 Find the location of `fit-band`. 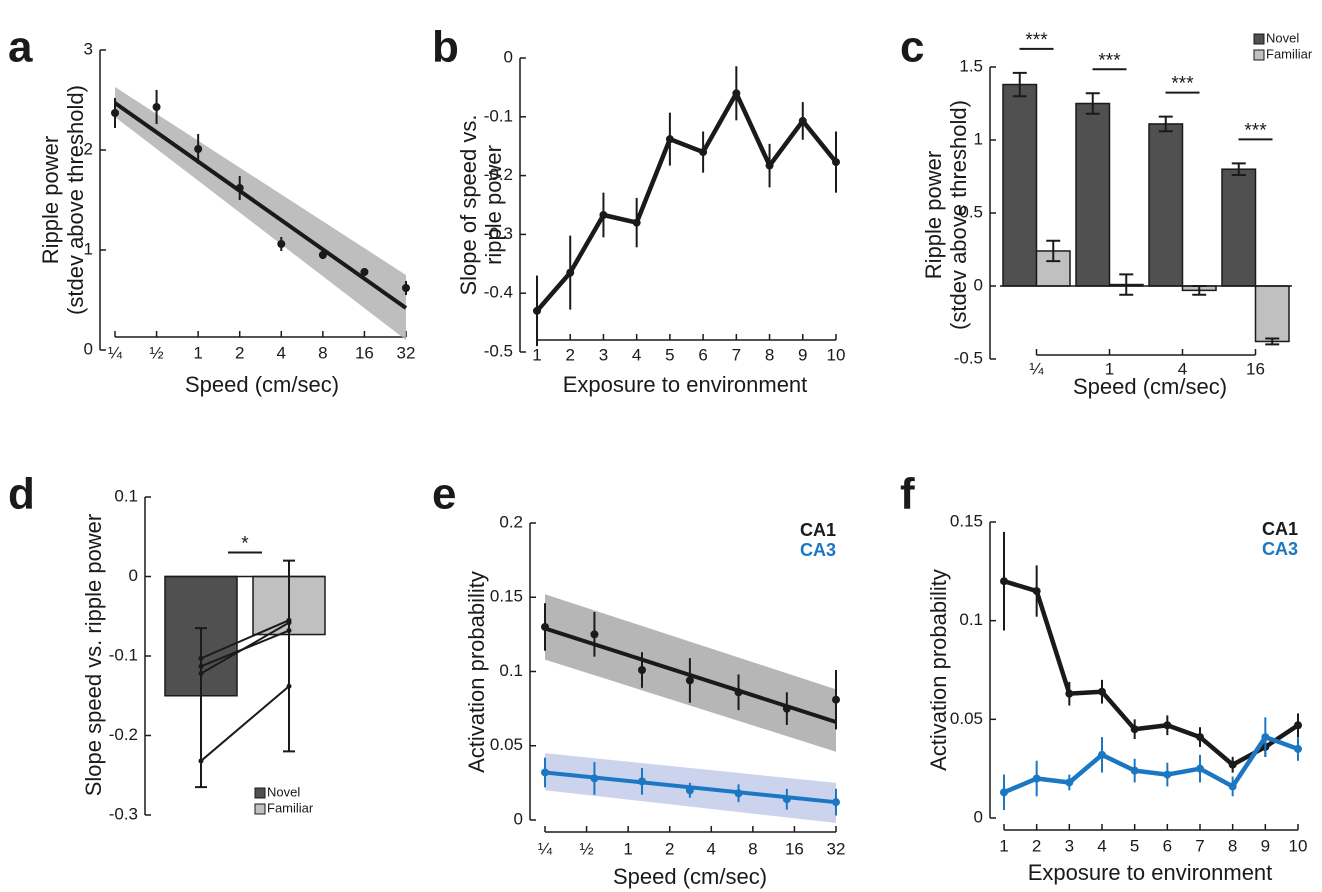

fit-band is located at coordinates (260, 213).